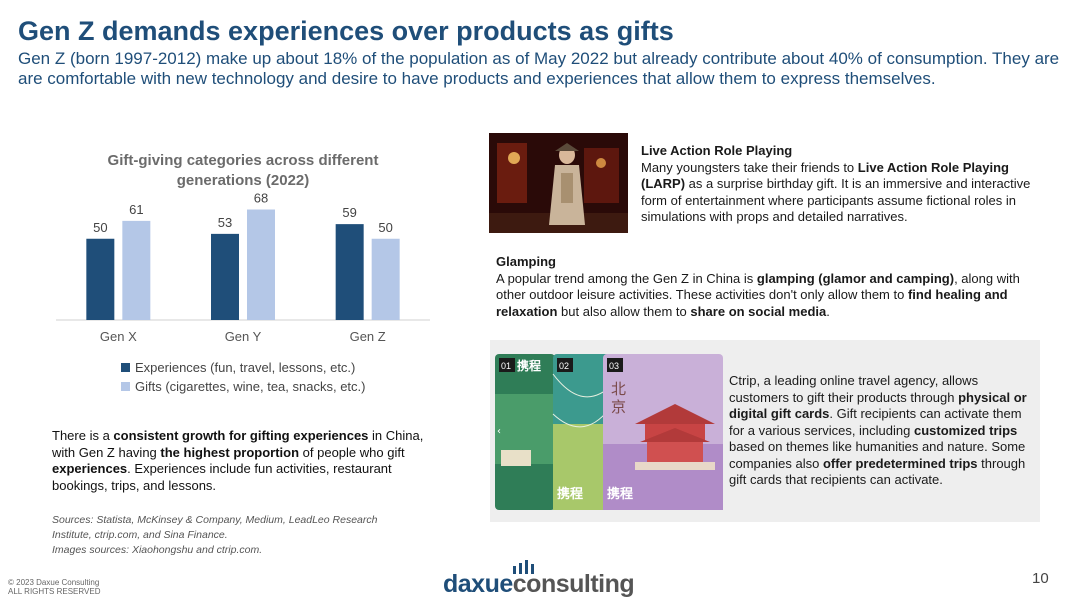  What do you see at coordinates (506, 366) in the screenshot?
I see `card-number-1: 01` at bounding box center [506, 366].